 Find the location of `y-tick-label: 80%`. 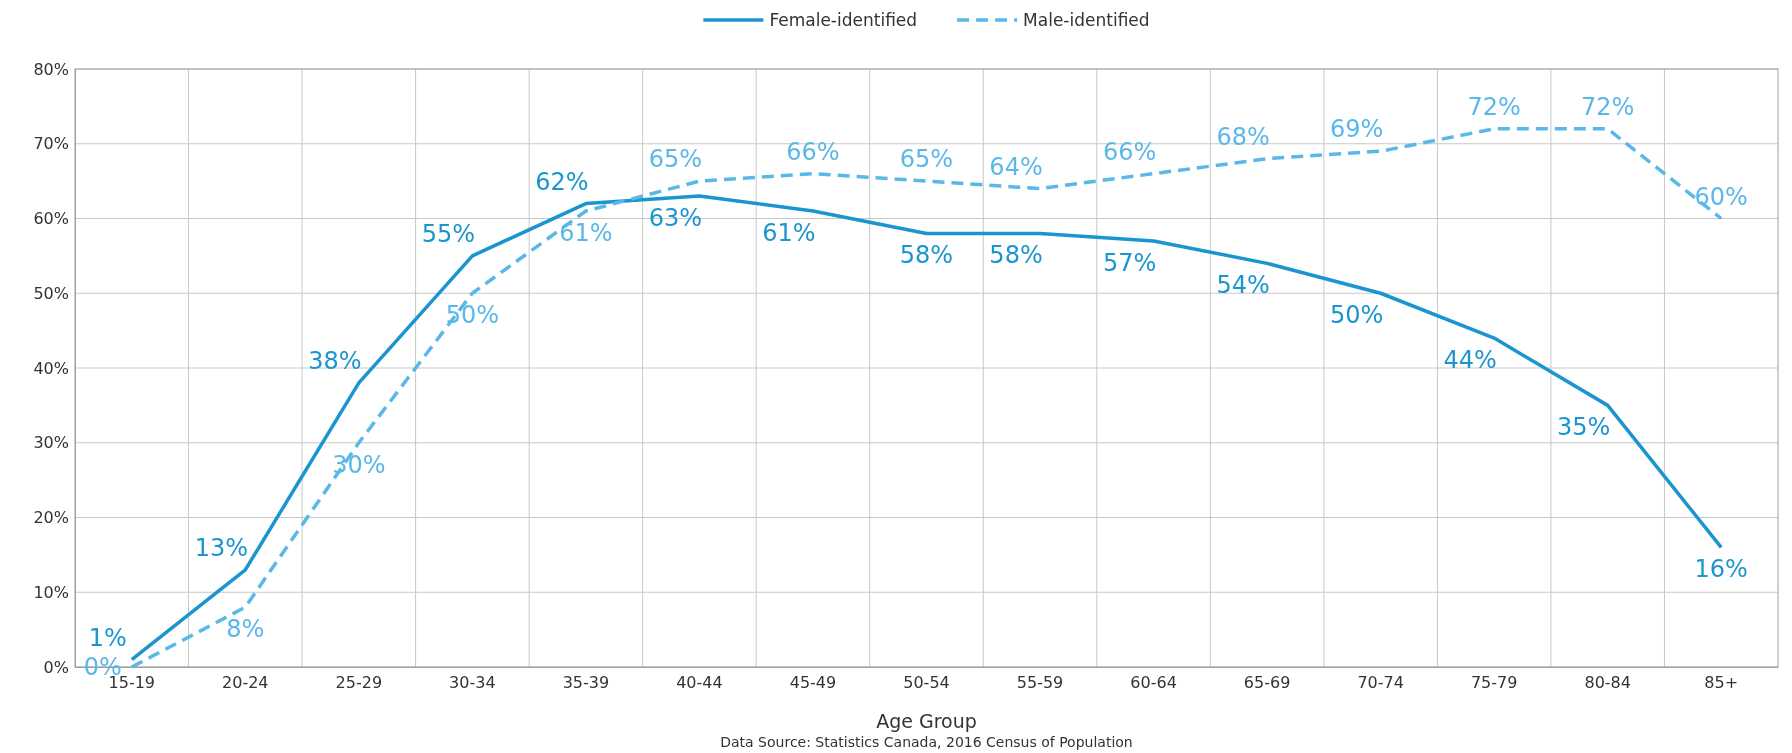

y-tick-label: 80% is located at coordinates (51, 69).